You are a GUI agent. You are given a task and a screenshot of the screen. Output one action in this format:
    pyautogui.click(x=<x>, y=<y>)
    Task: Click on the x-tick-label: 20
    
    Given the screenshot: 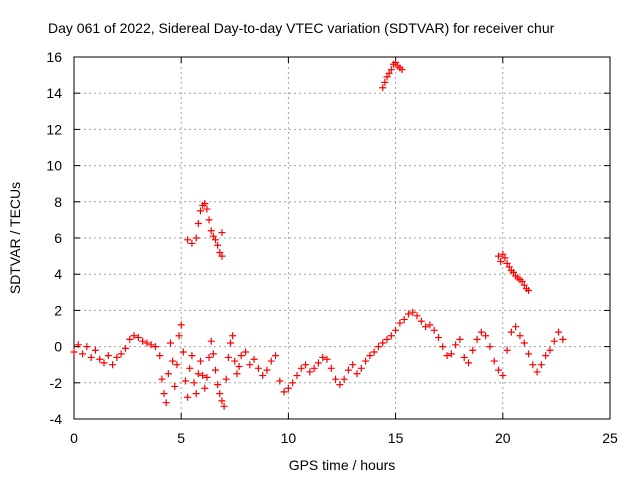 What is the action you would take?
    pyautogui.click(x=503, y=438)
    